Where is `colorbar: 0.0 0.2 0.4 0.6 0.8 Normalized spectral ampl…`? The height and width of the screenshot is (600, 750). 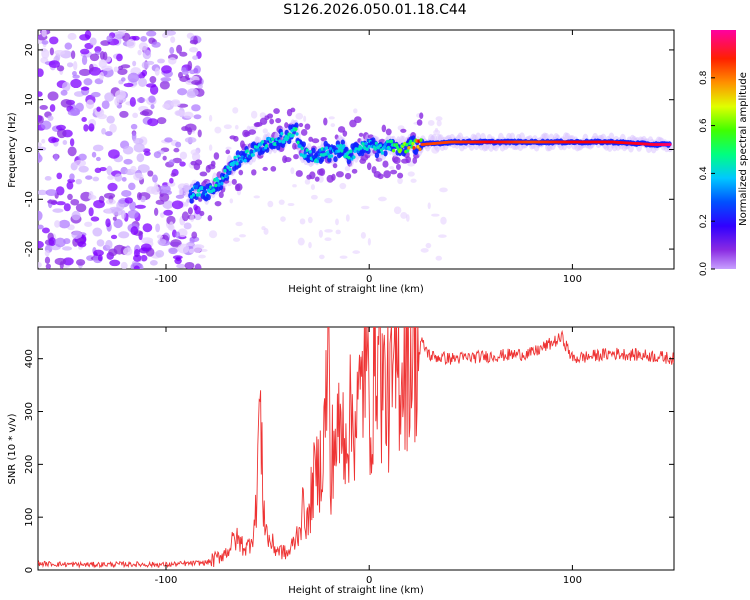 colorbar: 0.0 0.2 0.4 0.6 0.8 Normalized spectral ampl… is located at coordinates (724, 153).